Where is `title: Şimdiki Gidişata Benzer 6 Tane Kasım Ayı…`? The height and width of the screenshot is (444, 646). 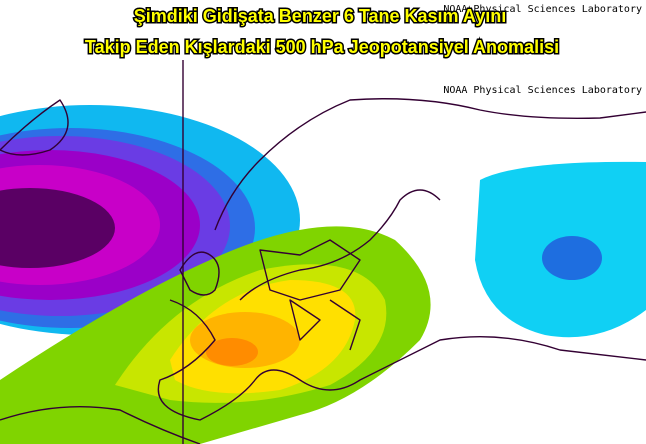 title: Şimdiki Gidişata Benzer 6 Tane Kasım Ayı… is located at coordinates (320, 16).